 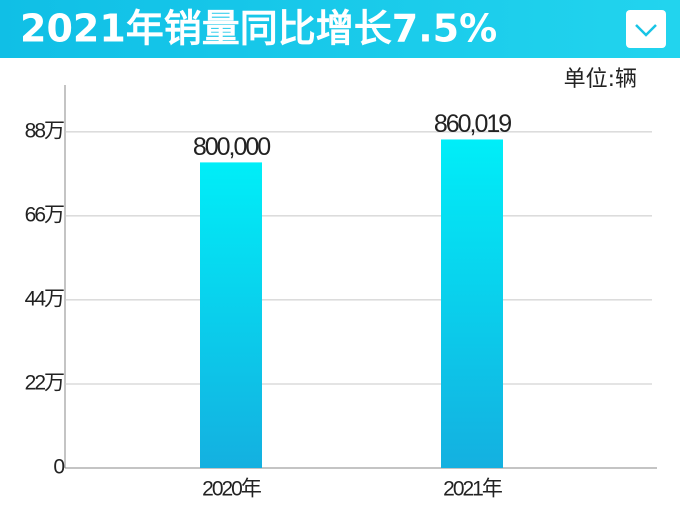 I want to click on value-label: 800,000, so click(x=231, y=147).